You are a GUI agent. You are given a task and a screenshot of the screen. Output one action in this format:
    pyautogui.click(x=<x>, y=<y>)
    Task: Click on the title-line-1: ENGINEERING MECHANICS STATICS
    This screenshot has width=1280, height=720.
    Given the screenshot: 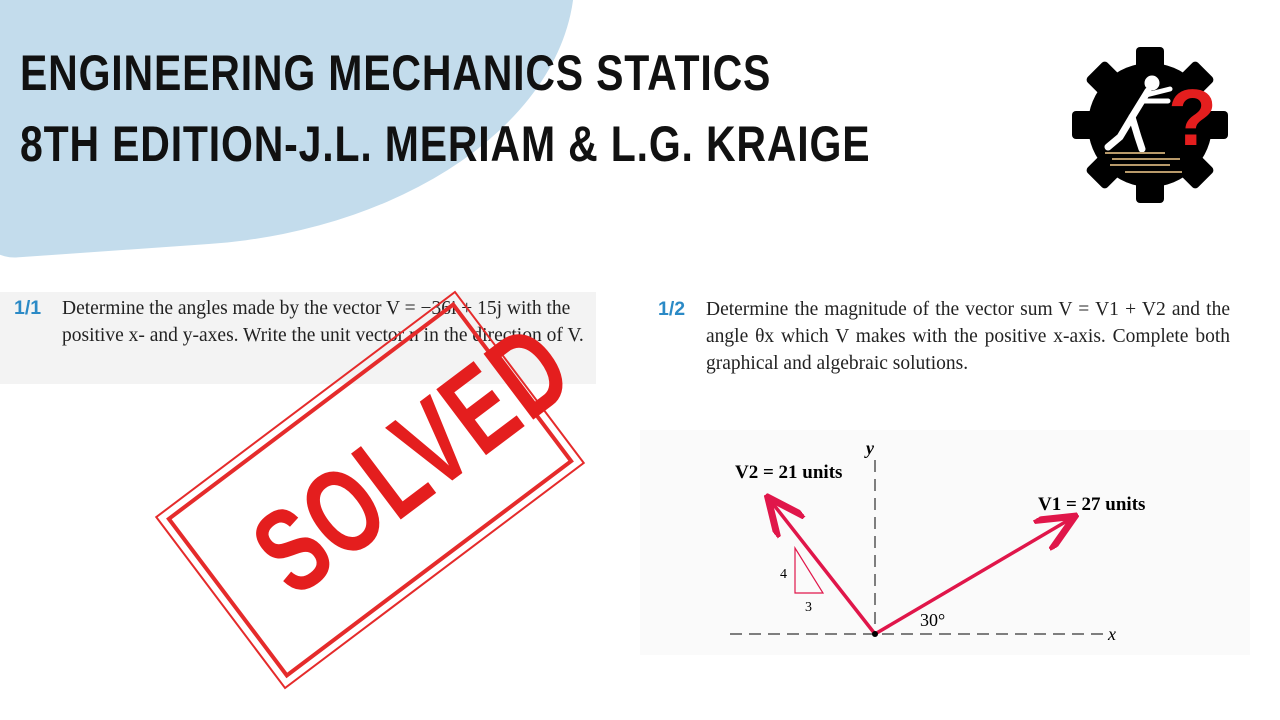 What is the action you would take?
    pyautogui.click(x=396, y=73)
    